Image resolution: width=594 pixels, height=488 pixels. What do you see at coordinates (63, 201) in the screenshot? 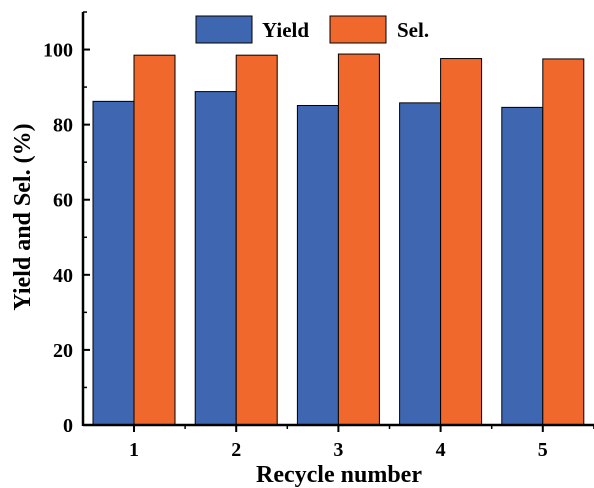
I see `y-tick-label-60: 60` at bounding box center [63, 201].